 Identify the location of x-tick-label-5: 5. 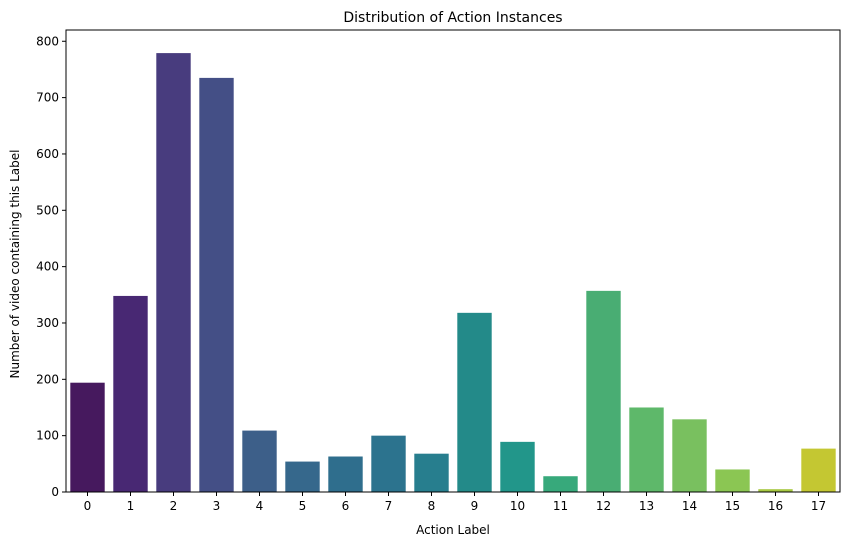
(303, 506).